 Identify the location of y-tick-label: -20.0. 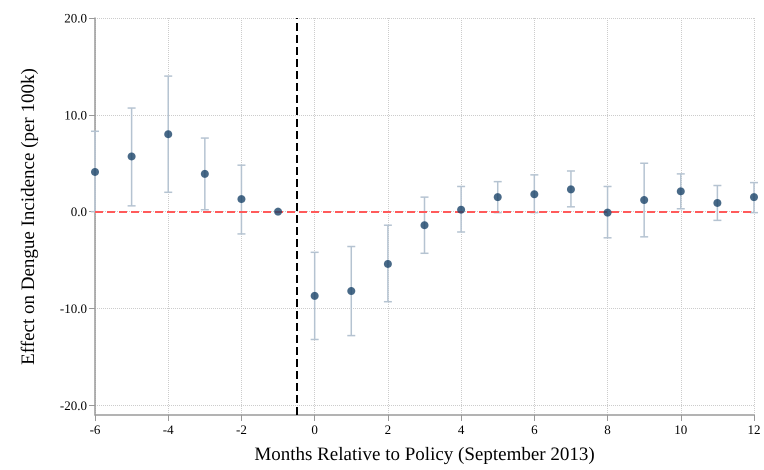
(73, 405).